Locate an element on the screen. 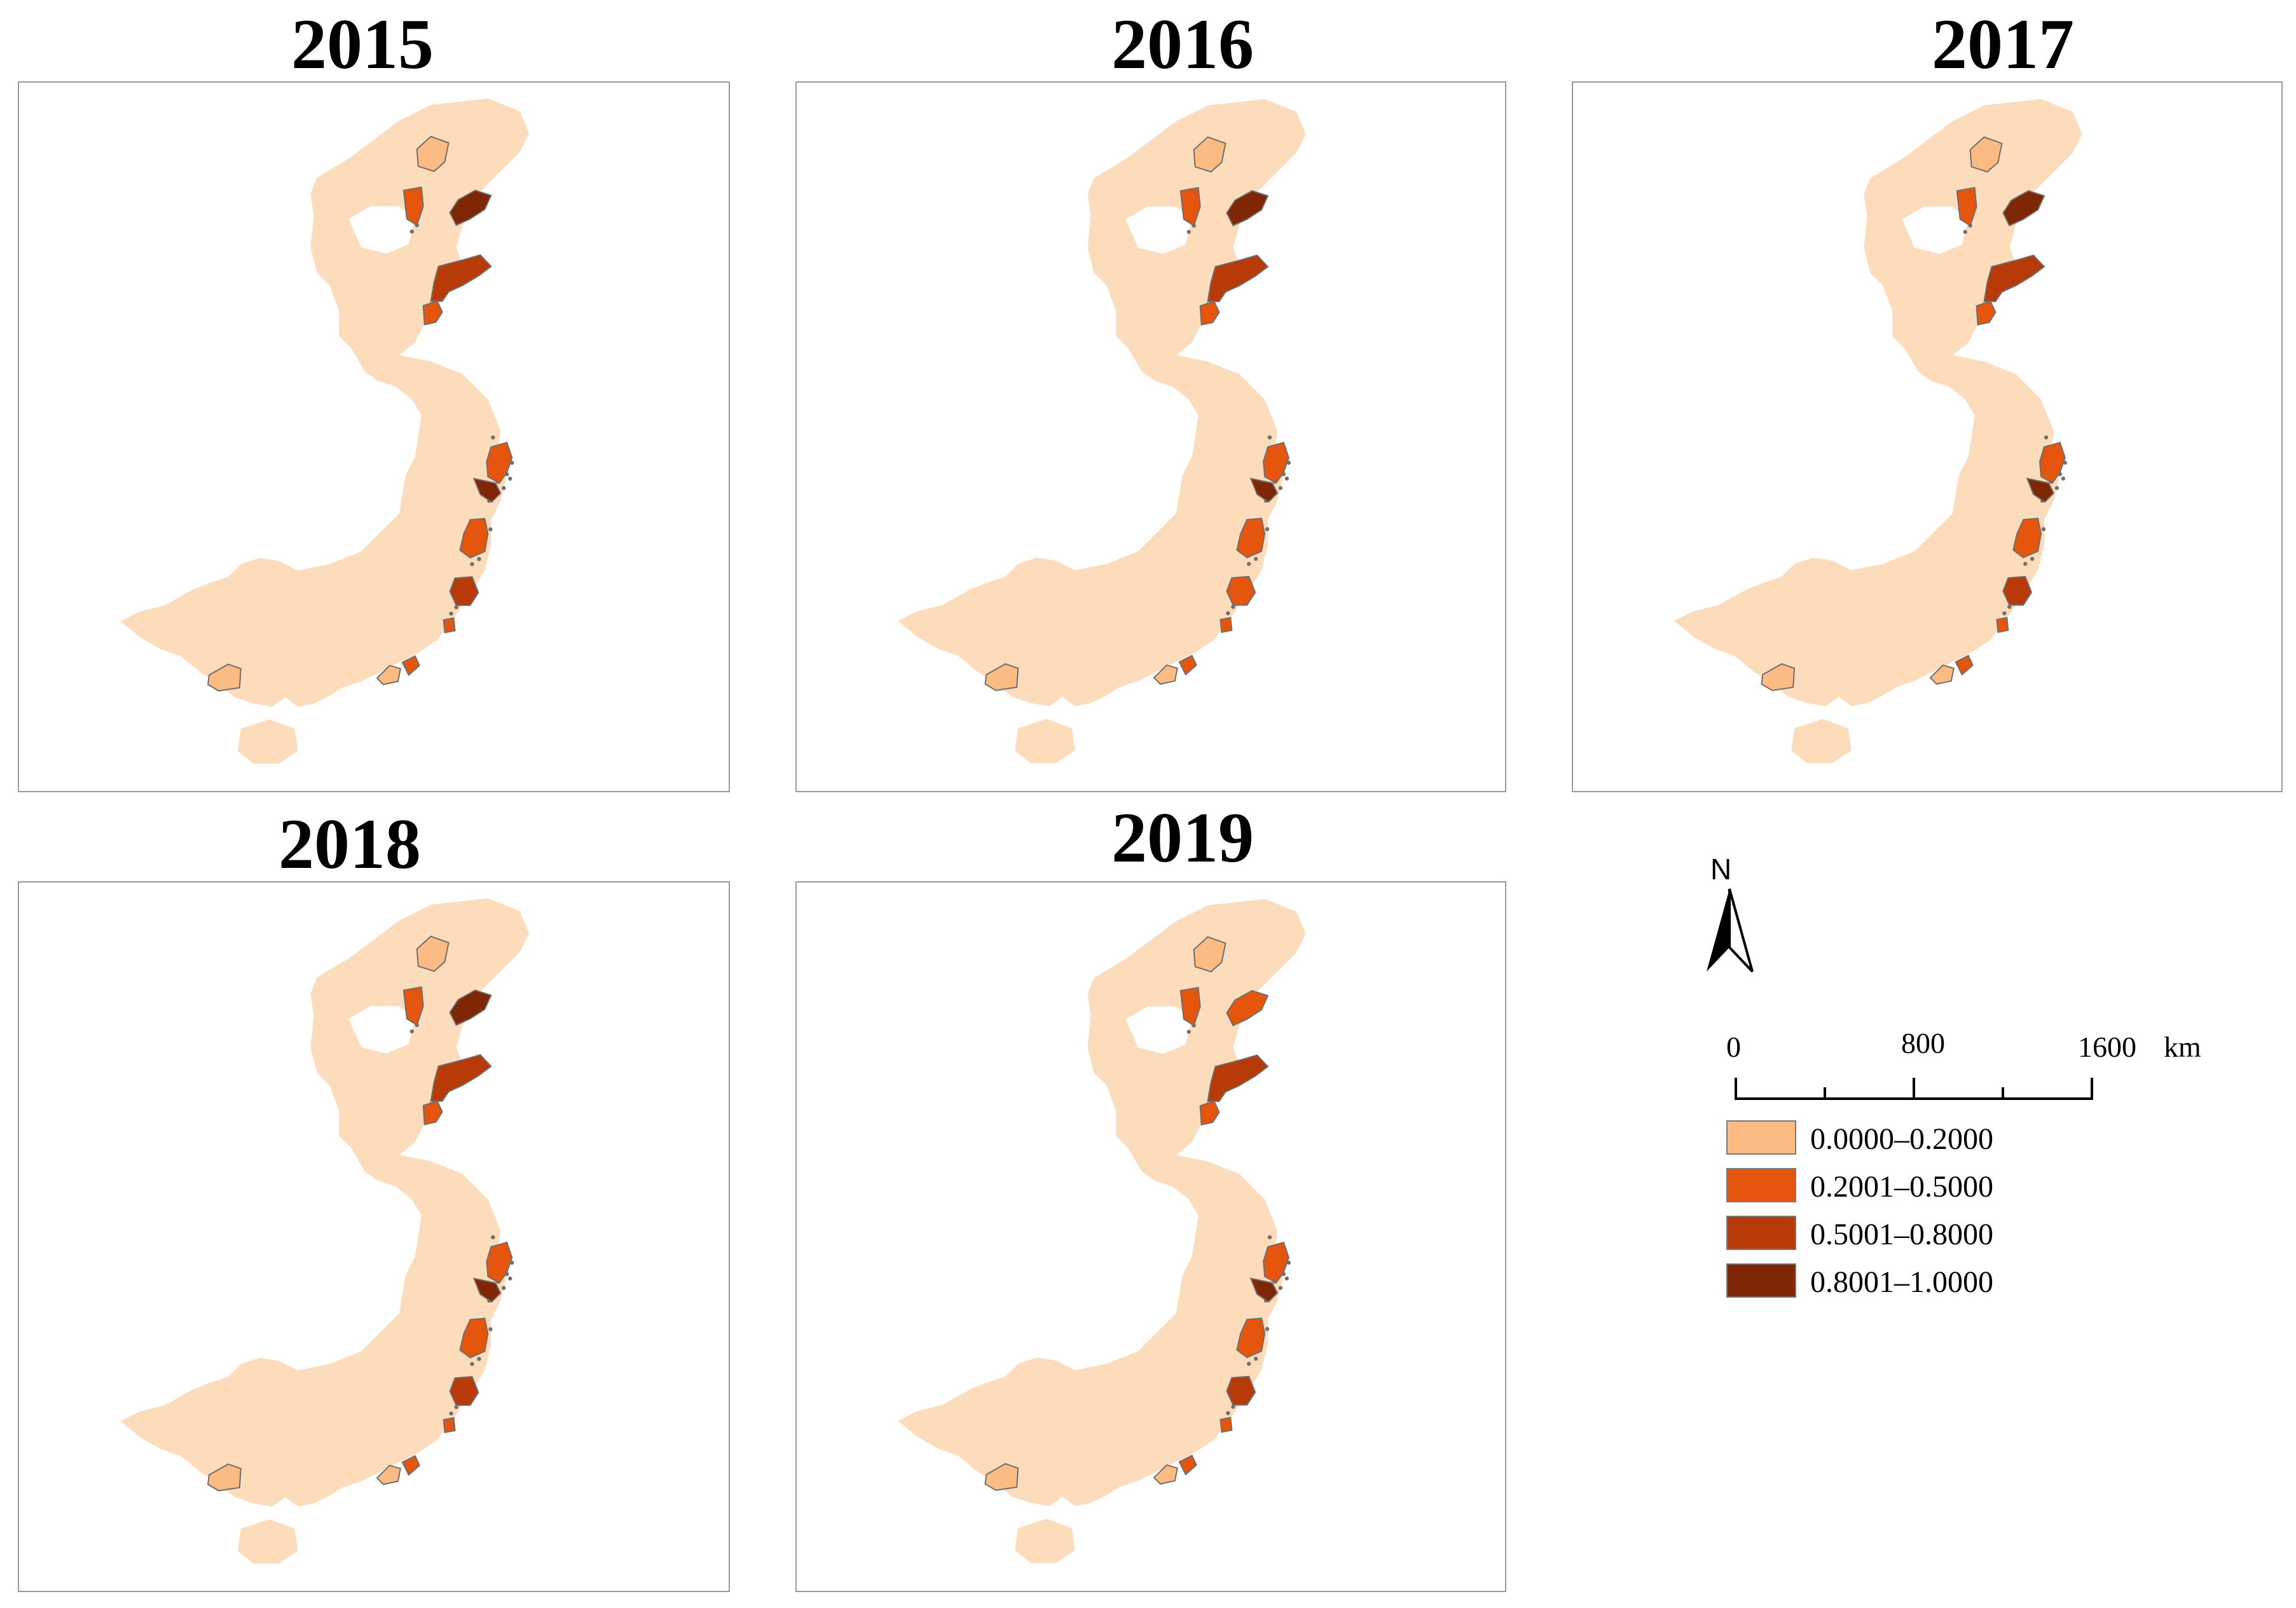  map-title-2018: 2018 is located at coordinates (349, 844).